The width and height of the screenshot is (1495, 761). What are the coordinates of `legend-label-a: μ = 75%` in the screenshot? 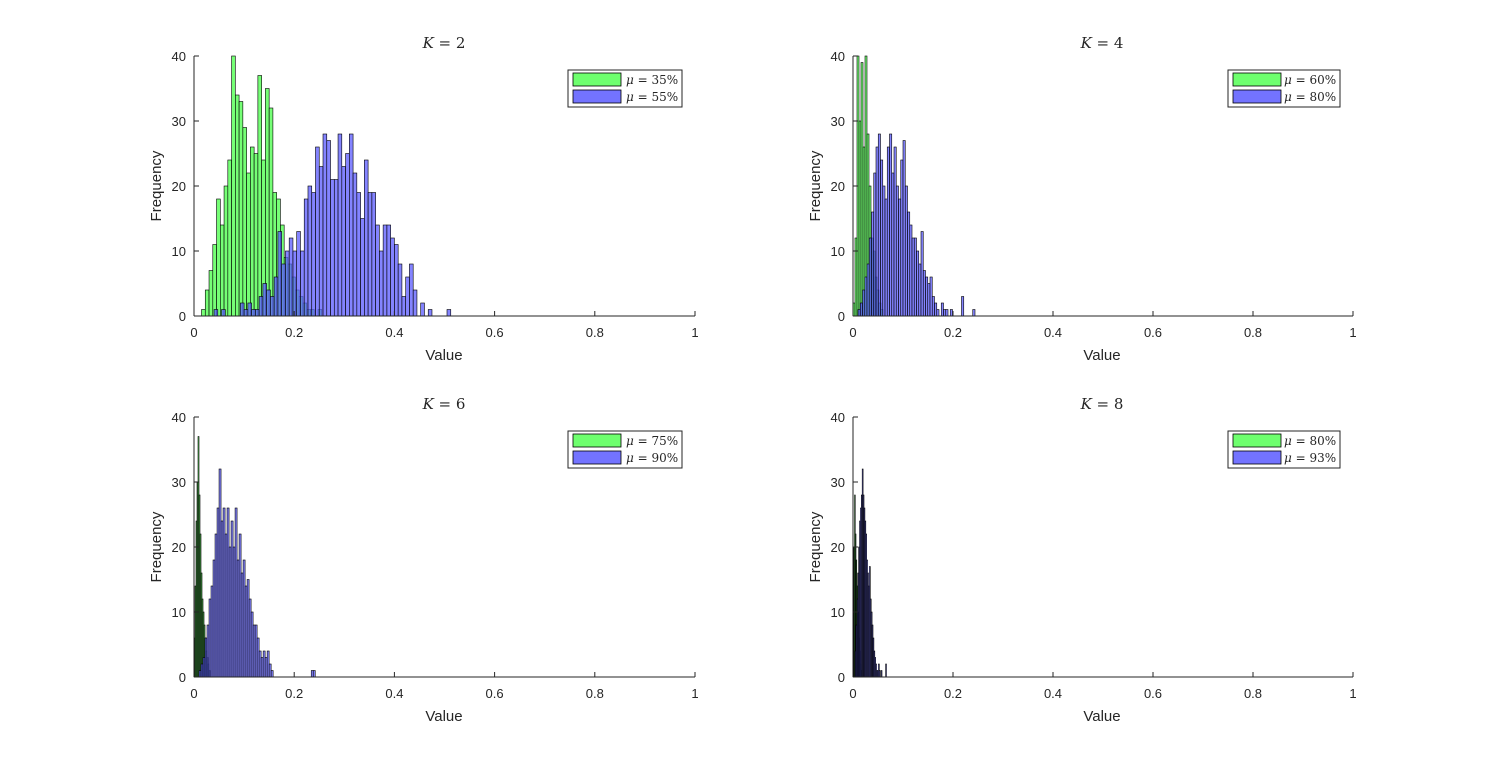 It's located at (652, 441).